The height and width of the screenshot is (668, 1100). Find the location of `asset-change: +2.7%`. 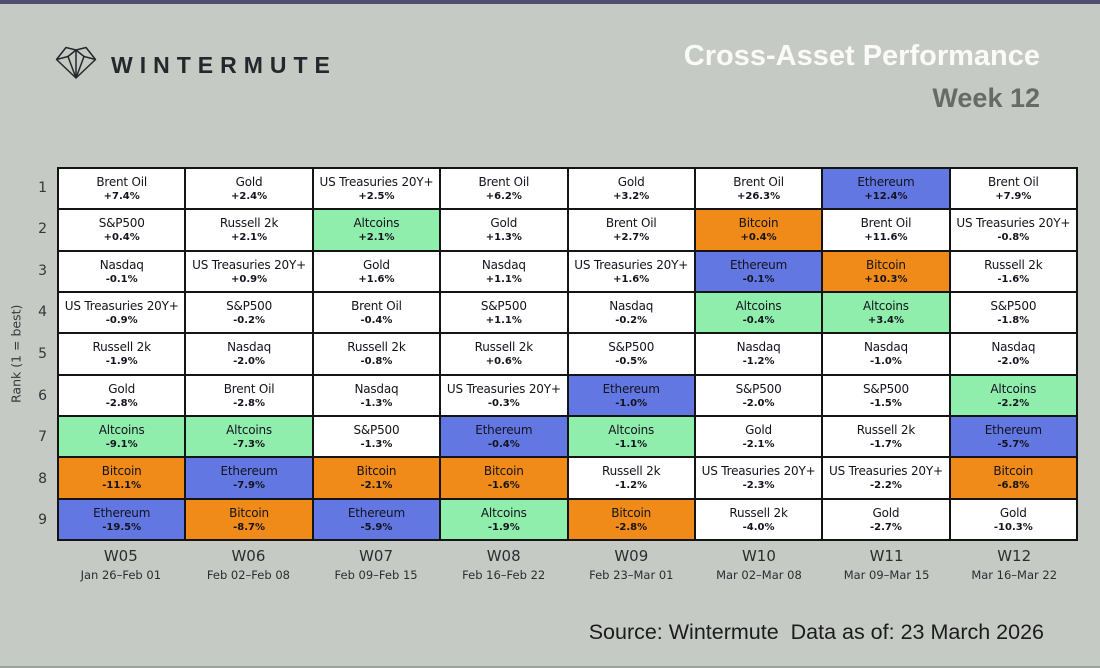

asset-change: +2.7% is located at coordinates (631, 238).